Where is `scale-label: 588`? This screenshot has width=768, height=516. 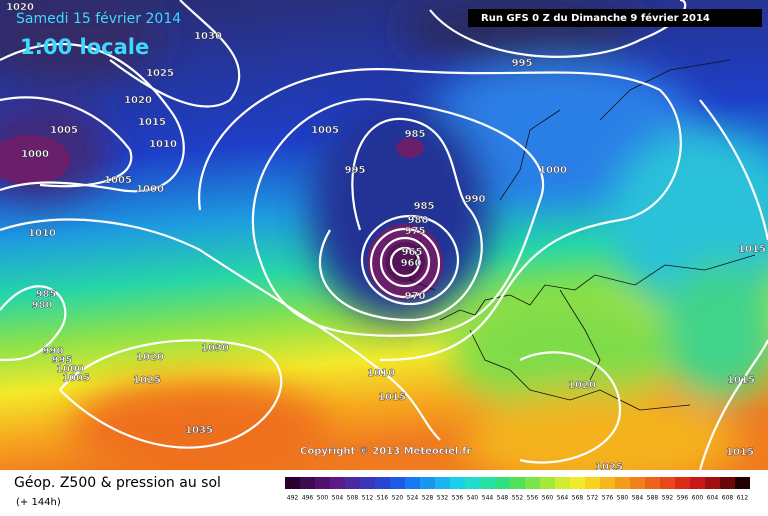 scale-label: 588 is located at coordinates (653, 498).